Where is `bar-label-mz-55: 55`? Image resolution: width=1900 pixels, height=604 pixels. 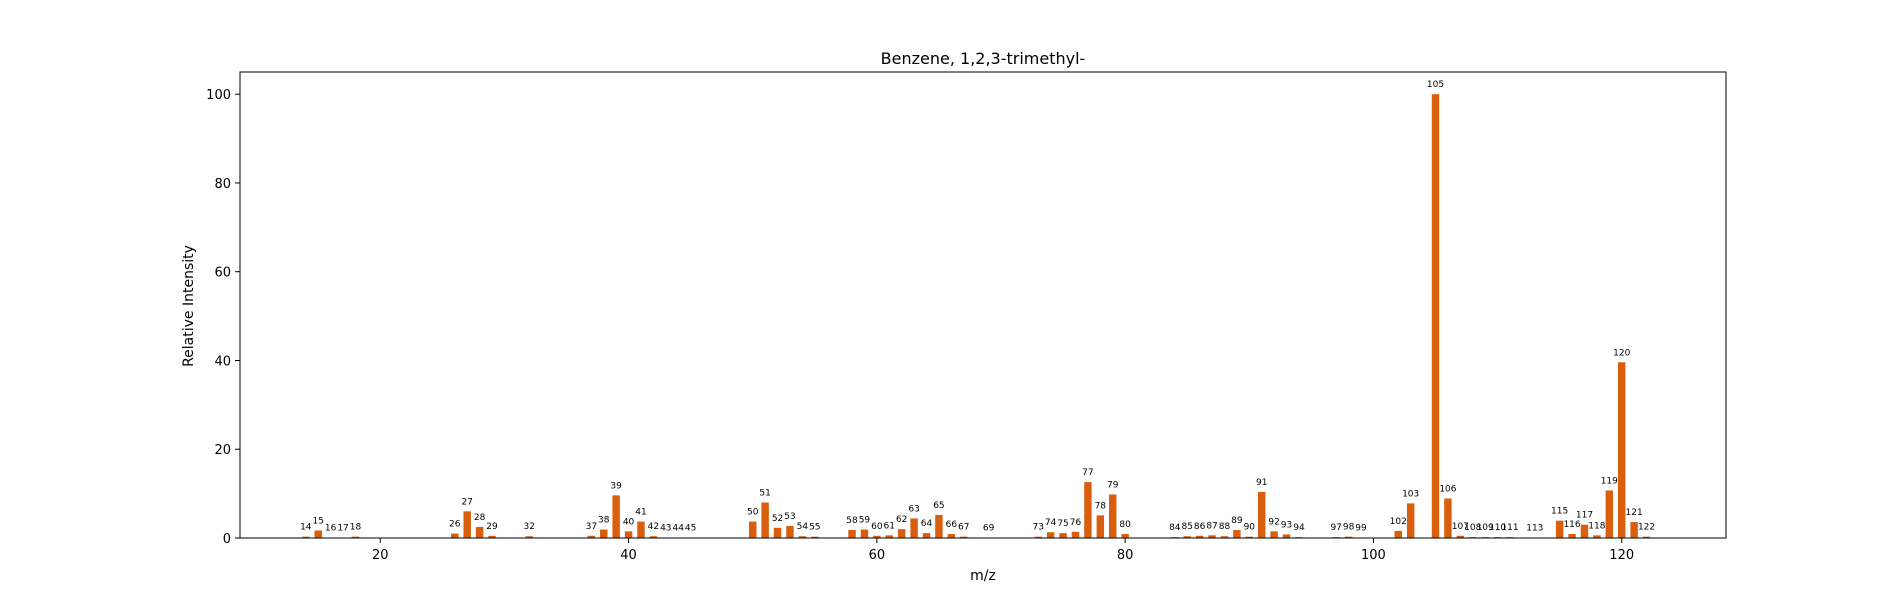
bar-label-mz-55: 55 is located at coordinates (814, 528).